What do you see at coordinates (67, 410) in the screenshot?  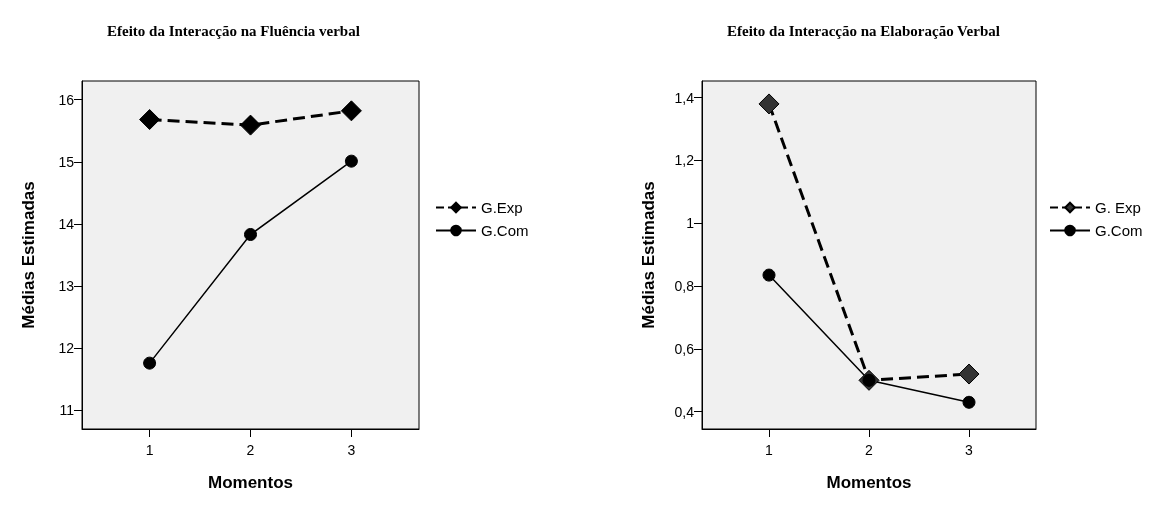 I see `y-tick-label: 11` at bounding box center [67, 410].